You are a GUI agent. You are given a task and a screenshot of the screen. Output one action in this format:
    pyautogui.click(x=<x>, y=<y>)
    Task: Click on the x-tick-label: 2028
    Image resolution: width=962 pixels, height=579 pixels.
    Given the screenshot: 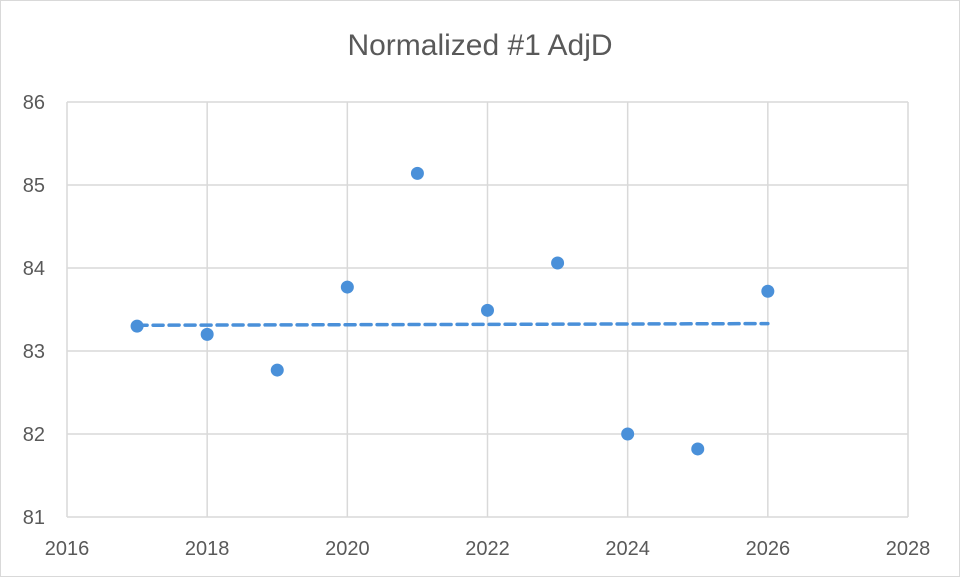 What is the action you would take?
    pyautogui.click(x=908, y=549)
    